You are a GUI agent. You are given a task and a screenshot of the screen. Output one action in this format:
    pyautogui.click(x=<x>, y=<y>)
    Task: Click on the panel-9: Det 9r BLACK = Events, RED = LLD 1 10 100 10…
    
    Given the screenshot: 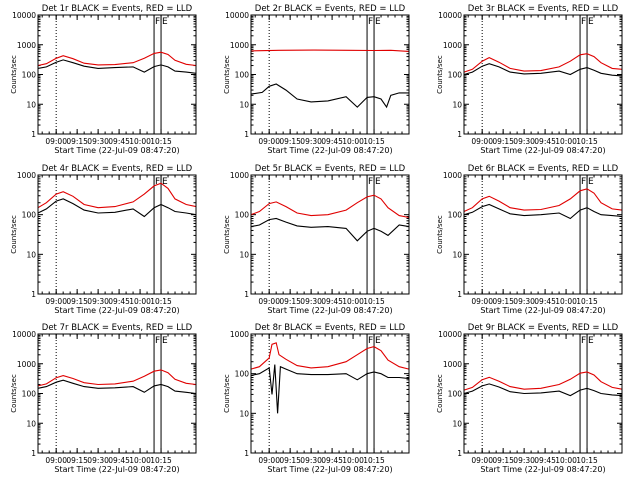 What is the action you would take?
    pyautogui.click(x=529, y=398)
    